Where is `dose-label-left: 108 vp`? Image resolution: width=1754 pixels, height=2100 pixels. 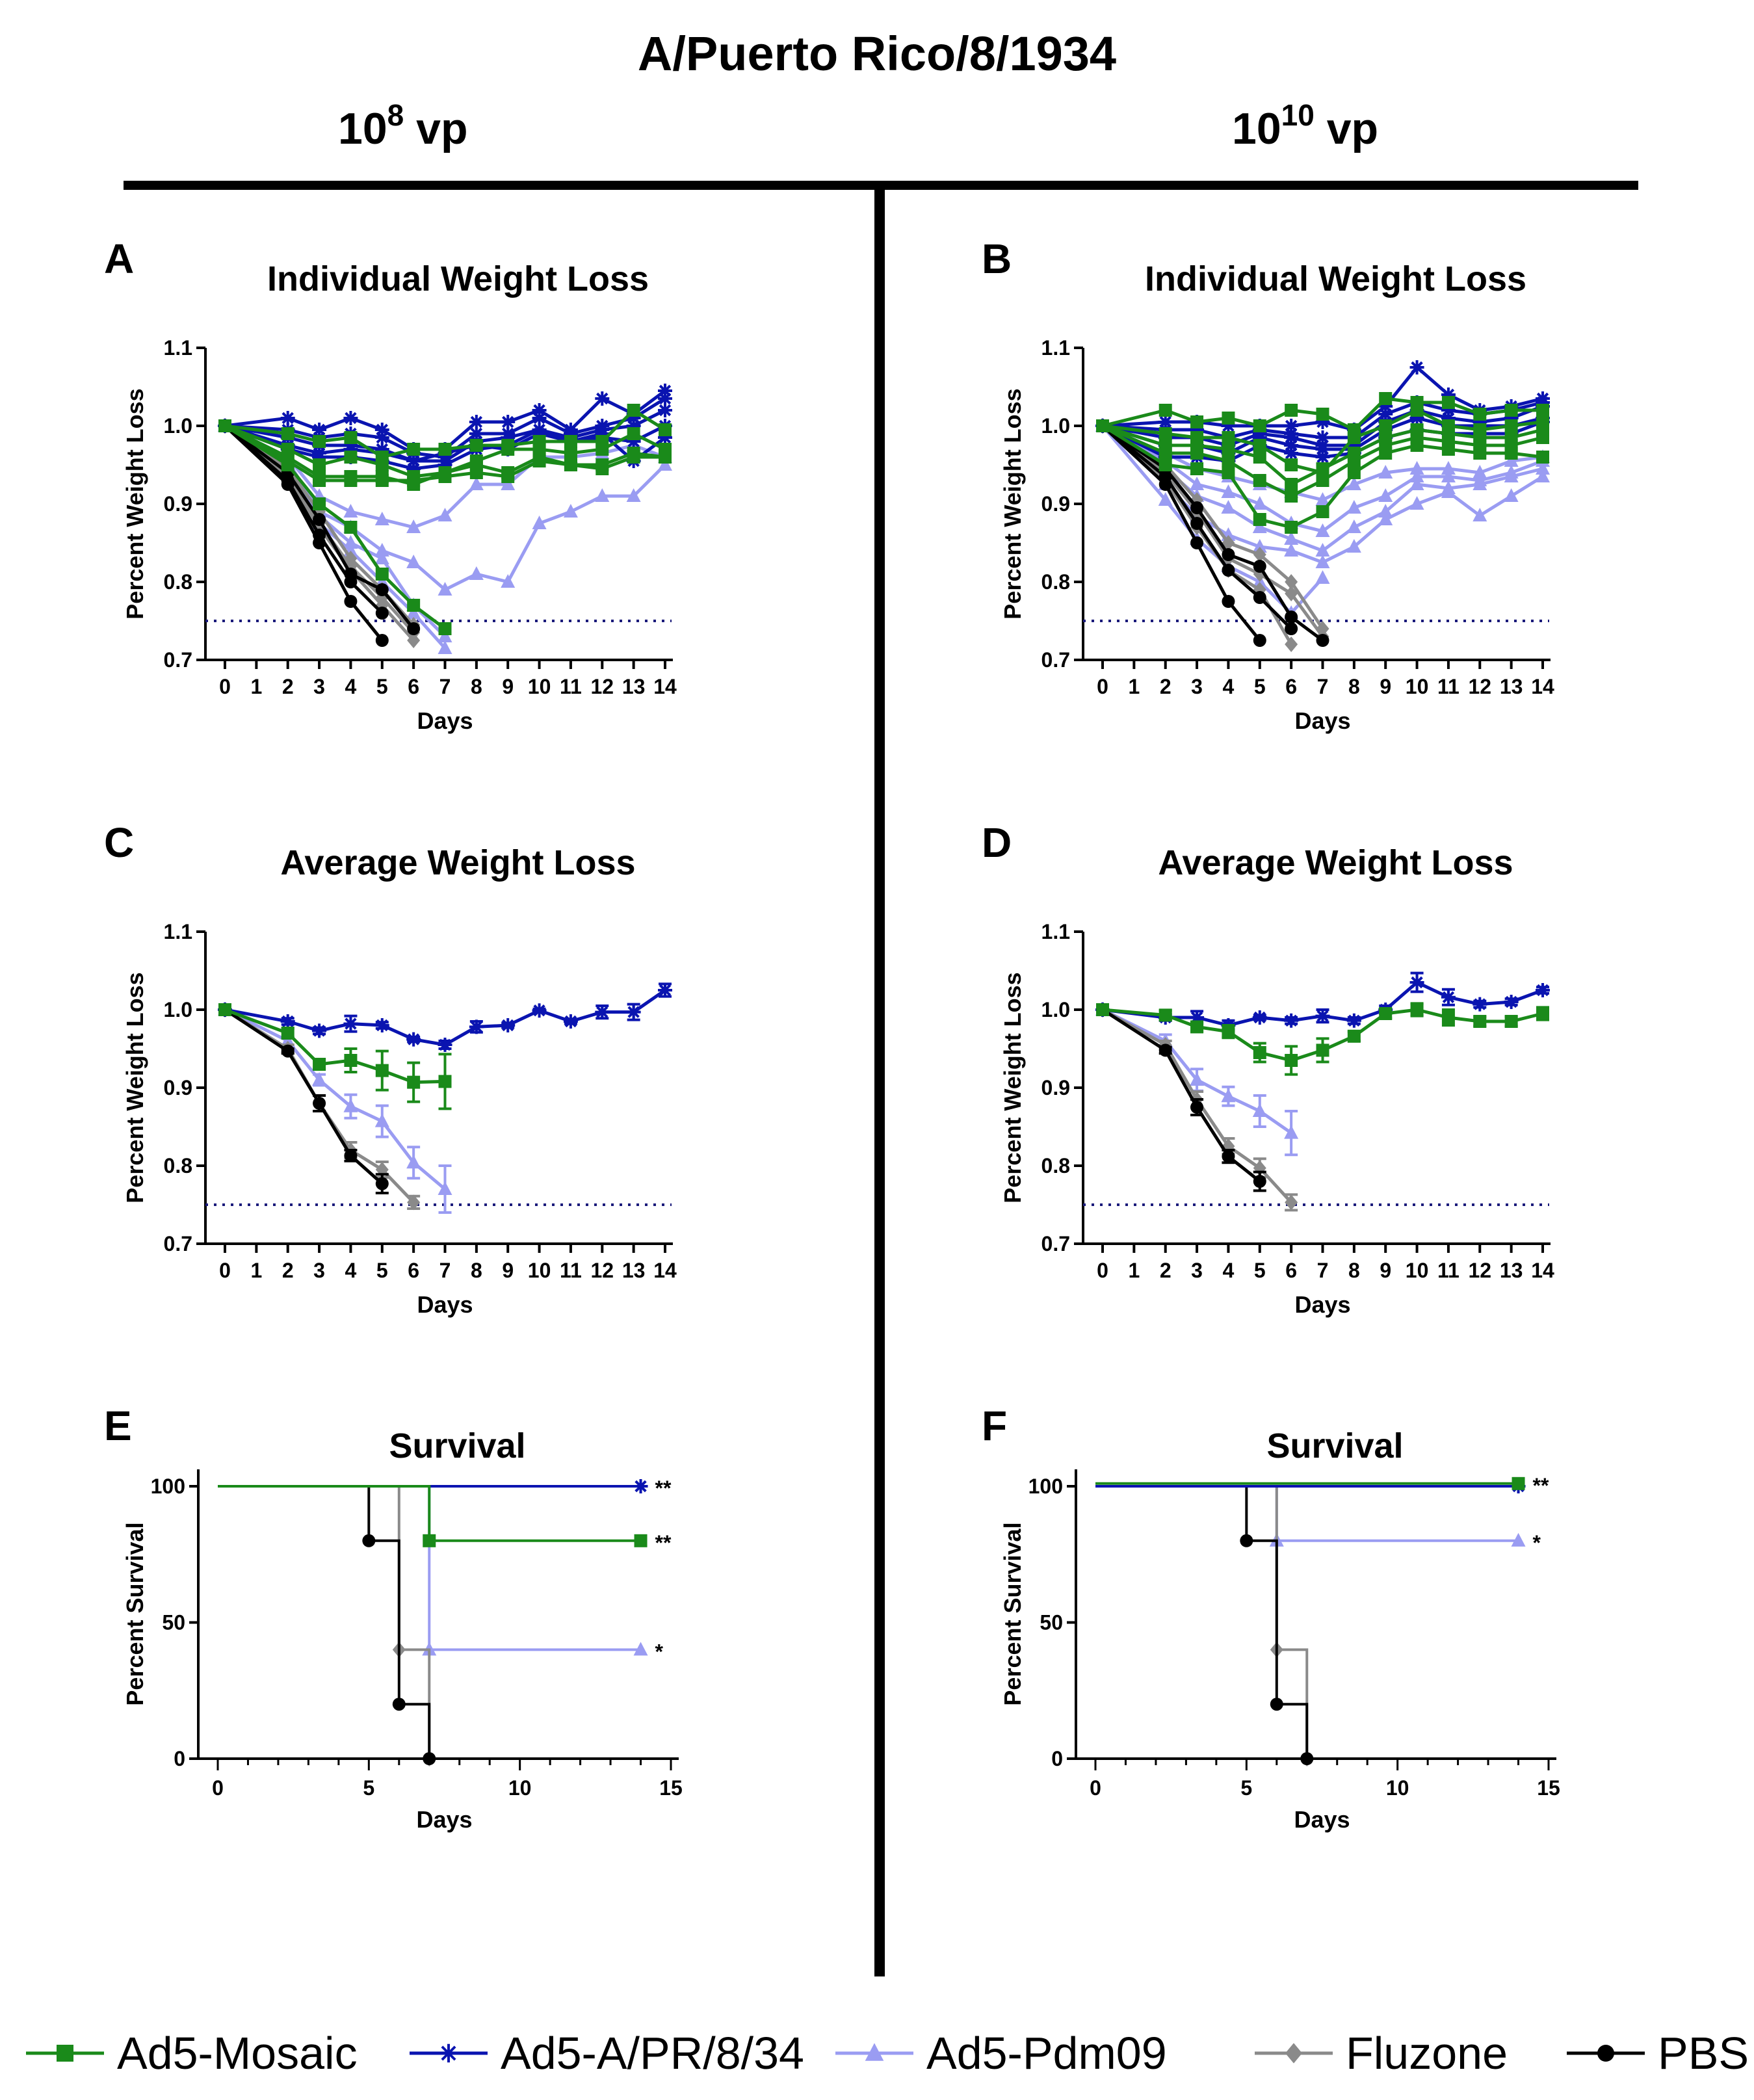
dose-label-left: 108 vp is located at coordinates (402, 126).